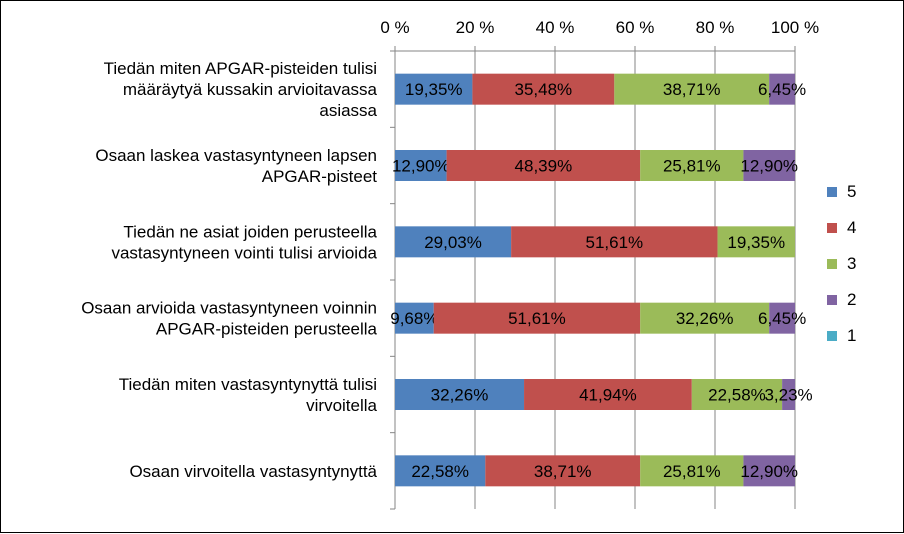 The height and width of the screenshot is (534, 904). I want to click on category-label: virvoitella, so click(341, 405).